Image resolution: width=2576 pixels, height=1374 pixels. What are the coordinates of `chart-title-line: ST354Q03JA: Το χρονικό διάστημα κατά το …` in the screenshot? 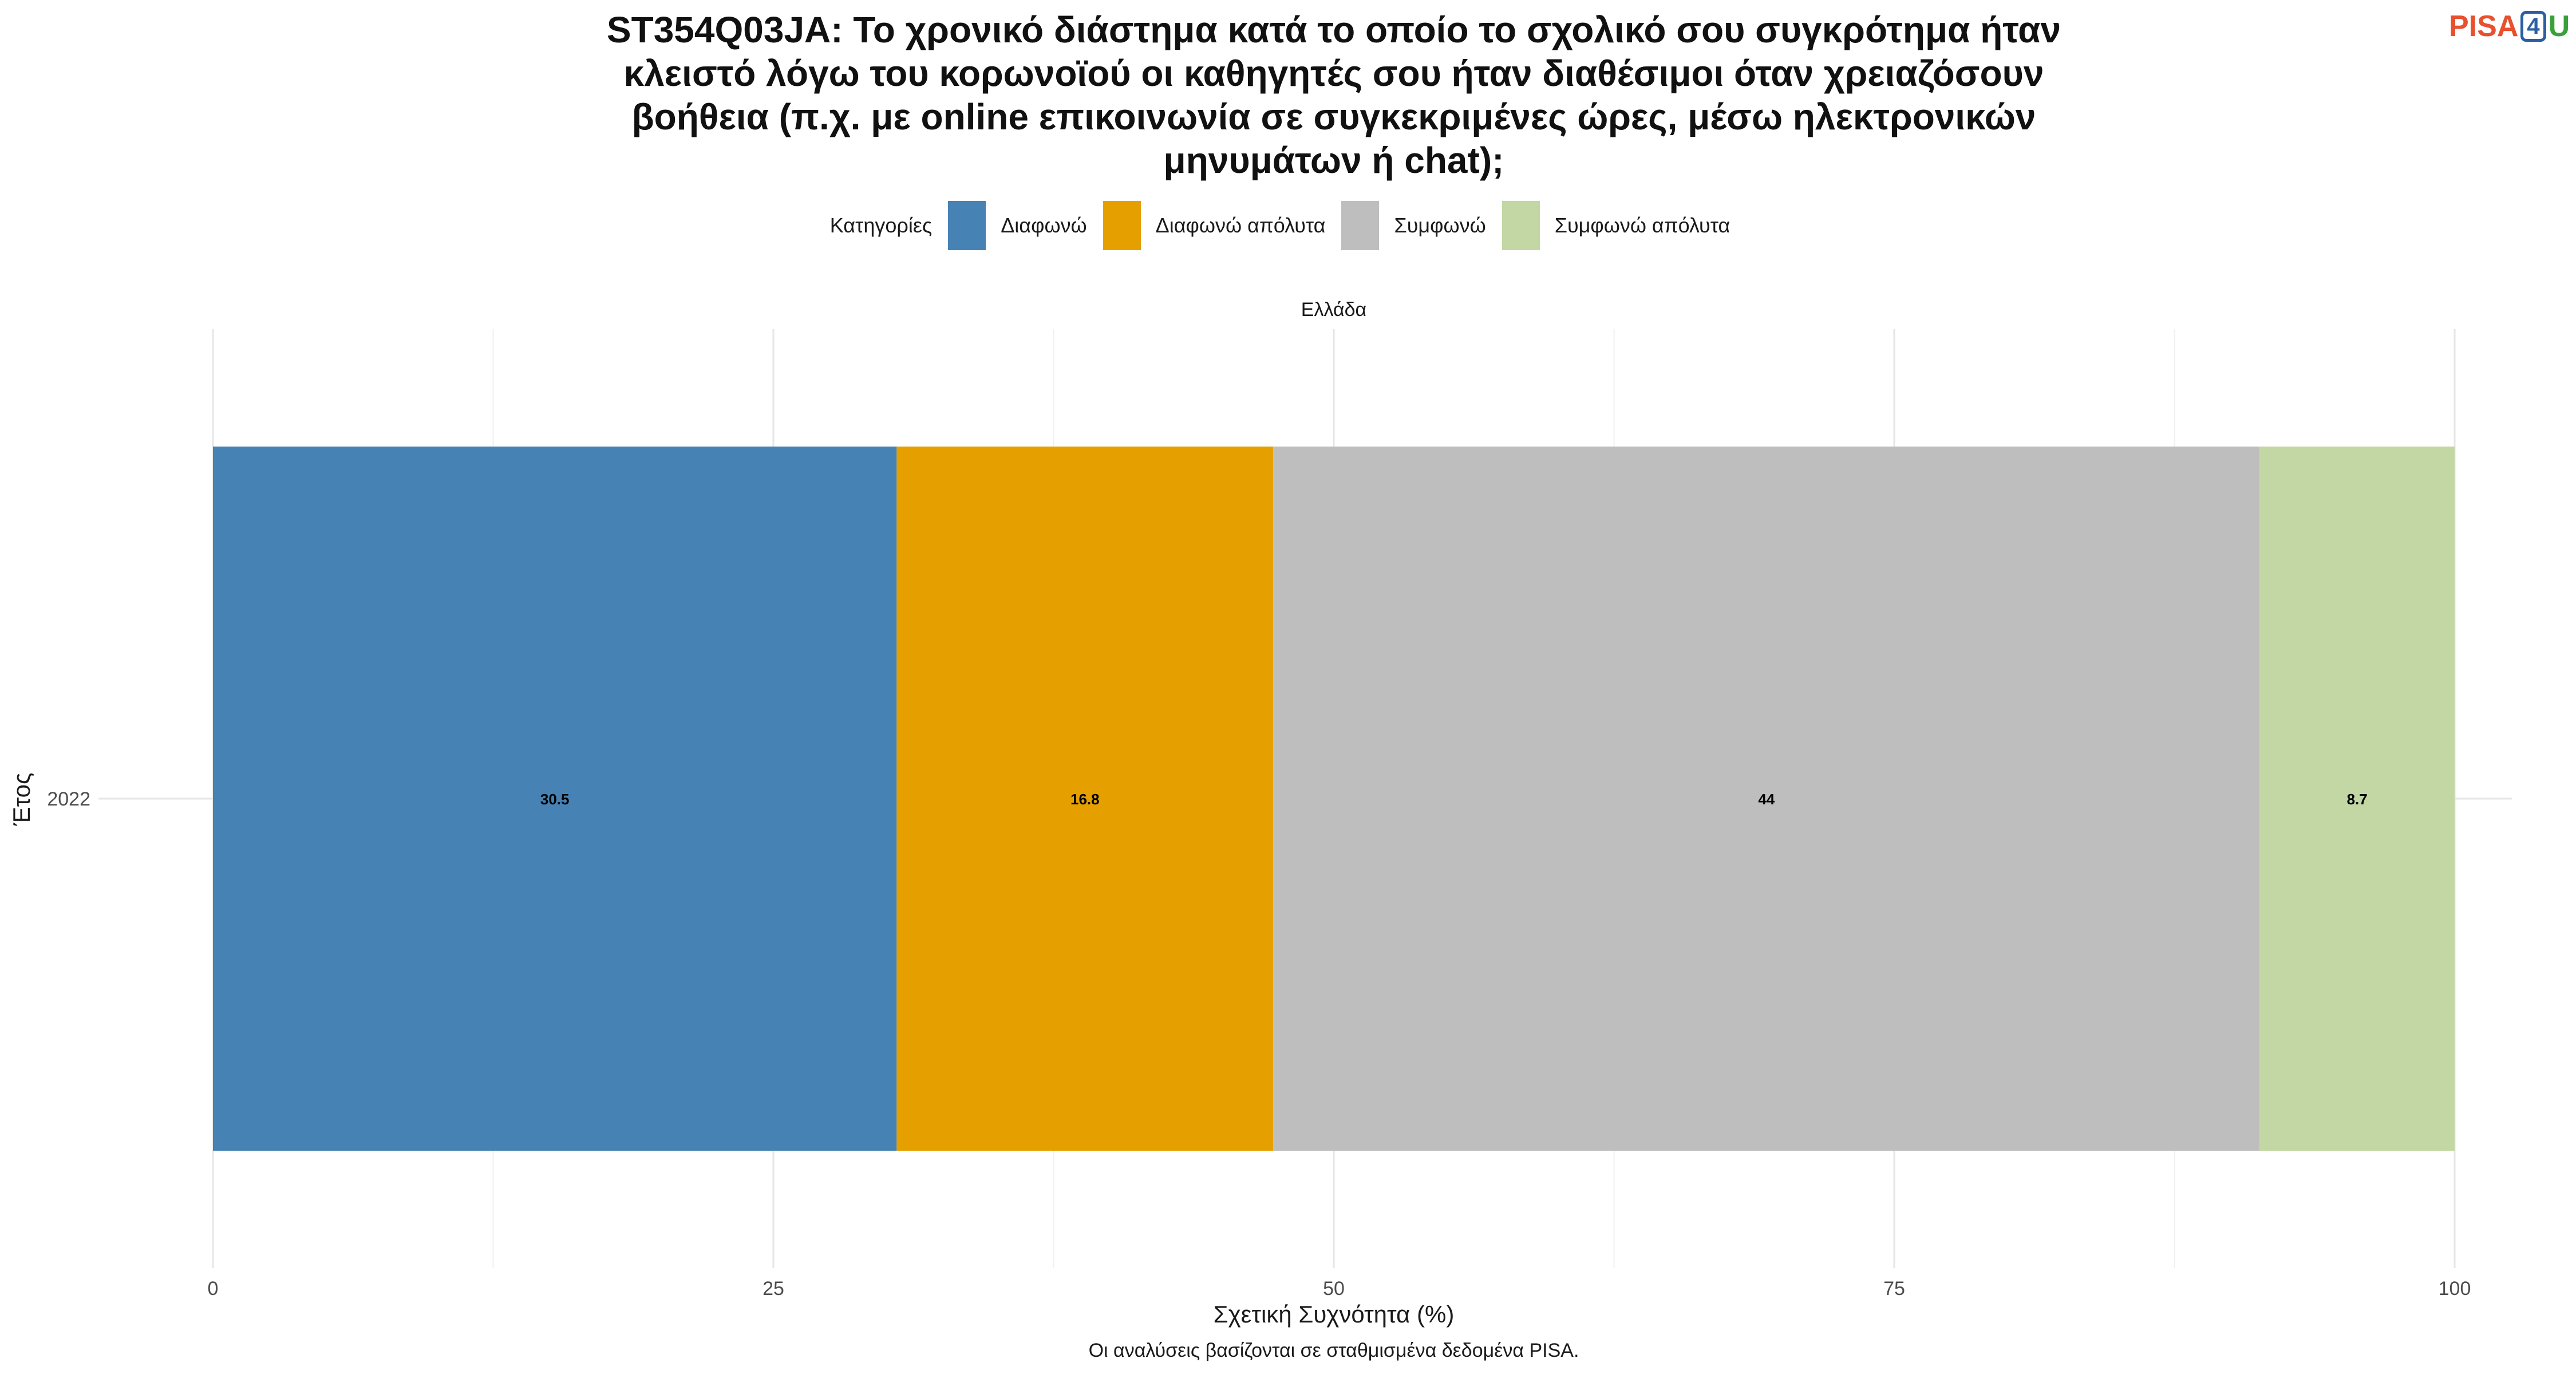 It's located at (1333, 30).